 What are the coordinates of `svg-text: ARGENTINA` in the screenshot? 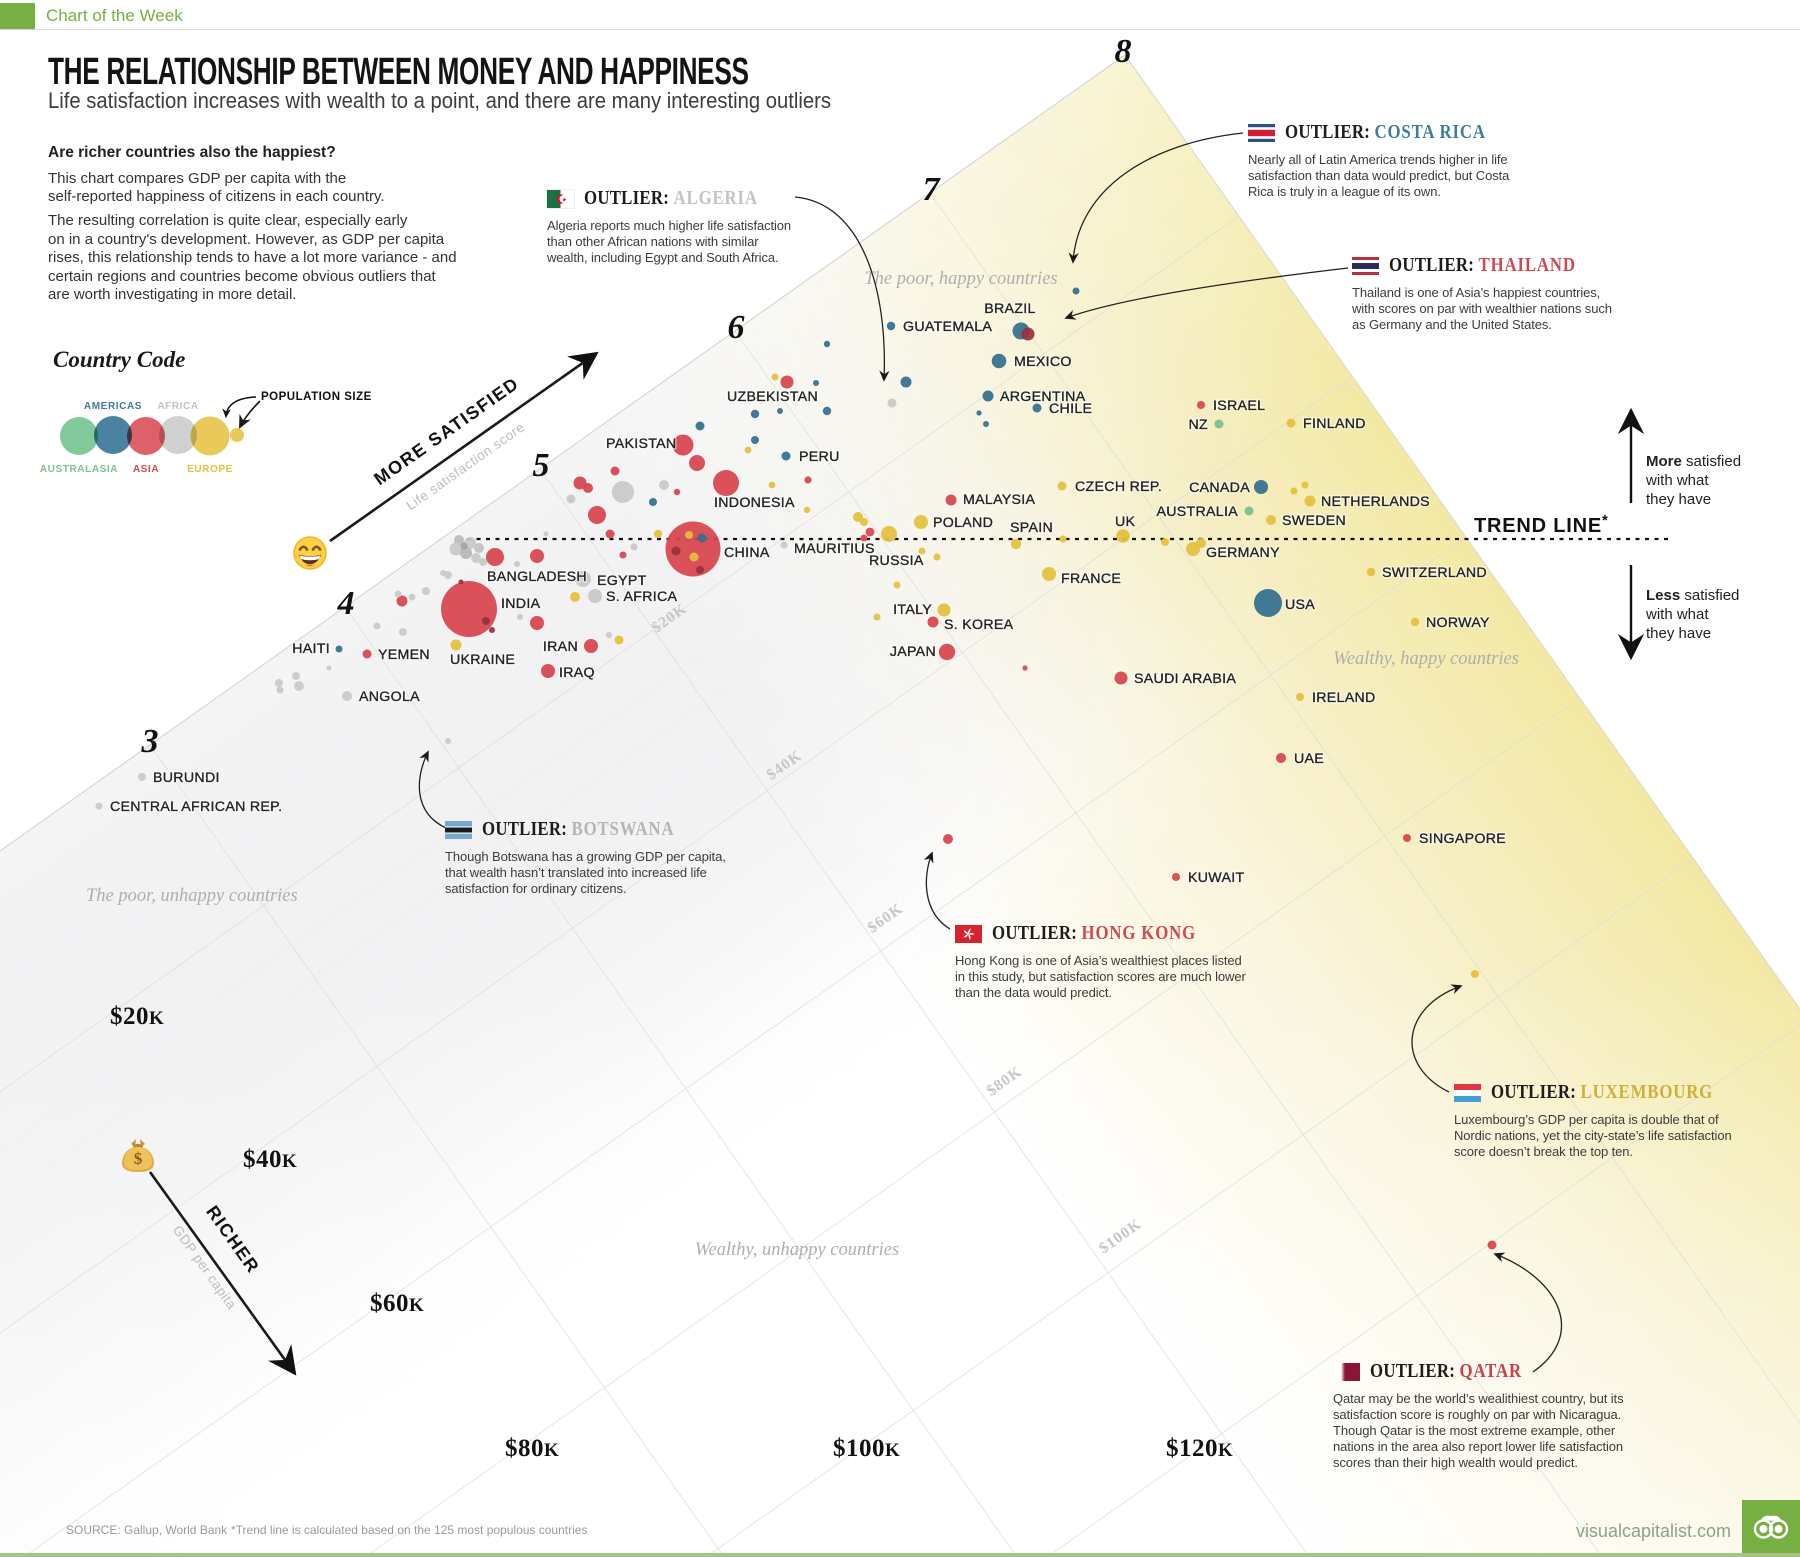 It's located at (1043, 397).